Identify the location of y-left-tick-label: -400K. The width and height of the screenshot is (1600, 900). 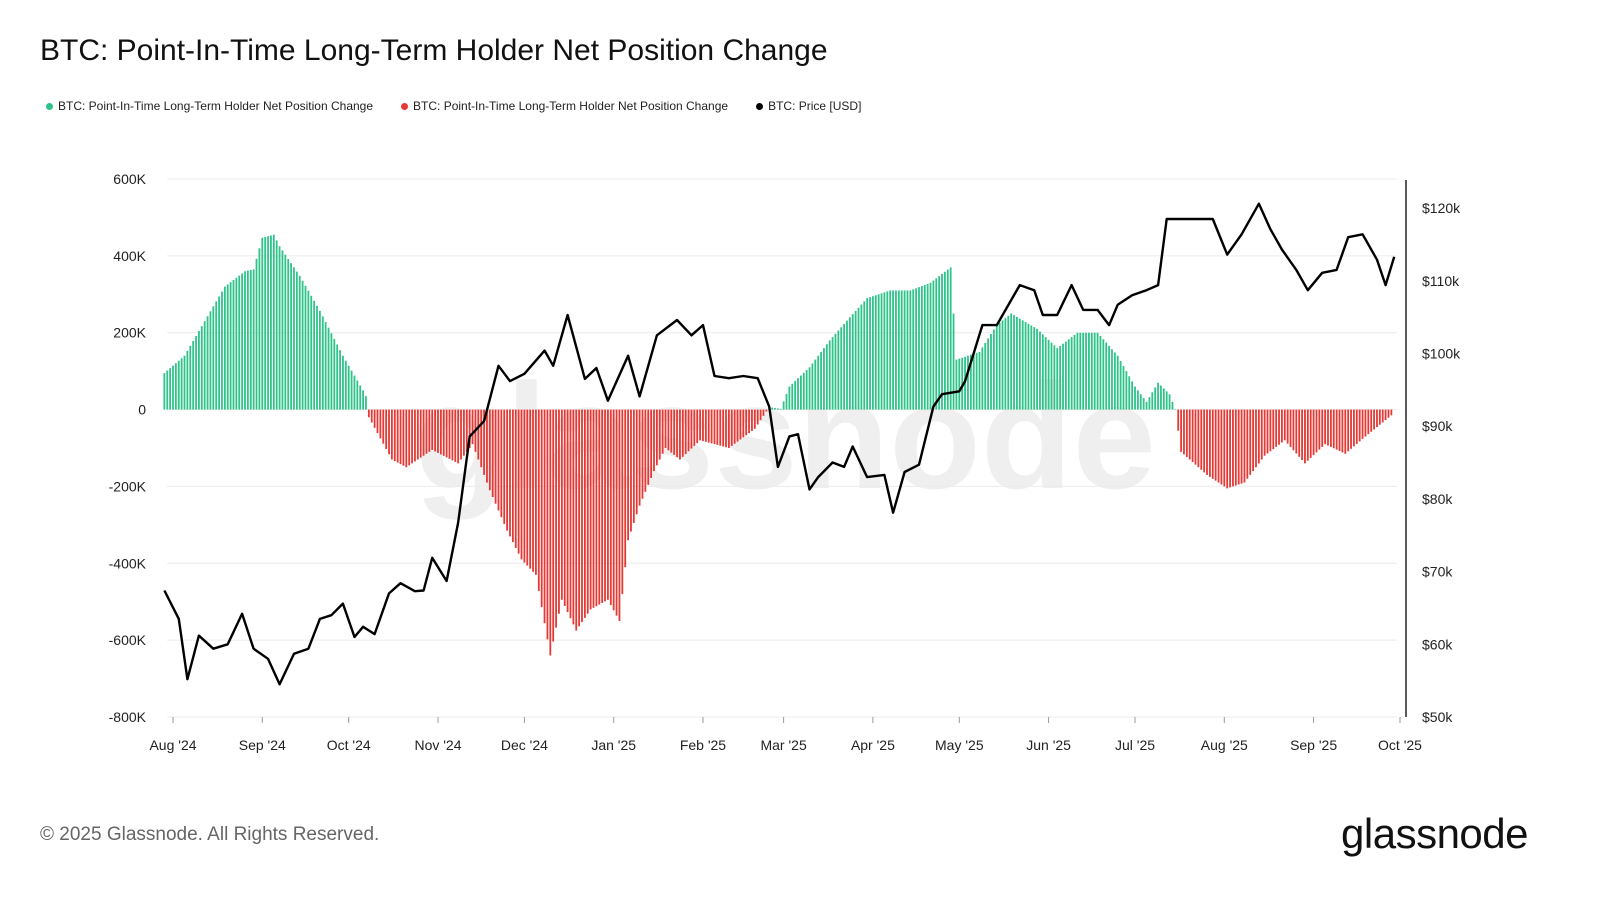
(128, 563).